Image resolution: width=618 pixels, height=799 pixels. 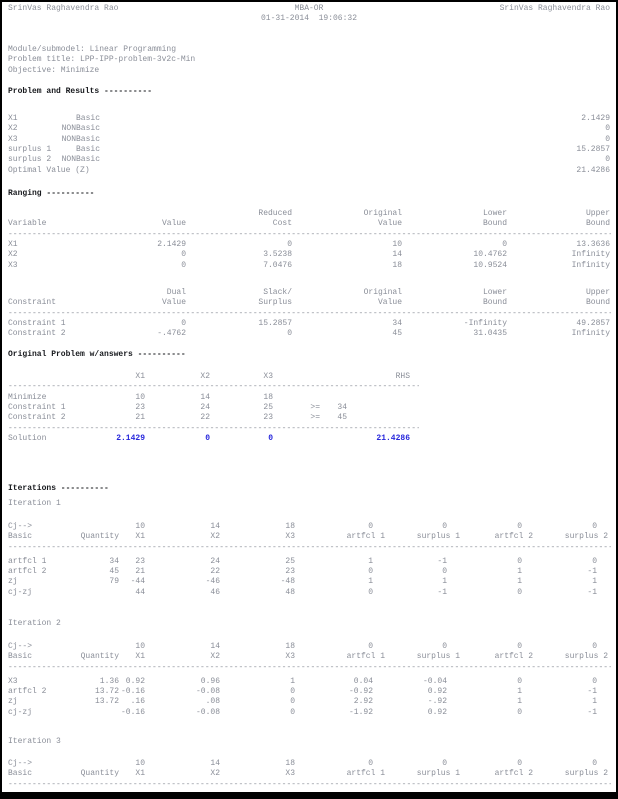 What do you see at coordinates (592, 692) in the screenshot?
I see `table-cell: -1` at bounding box center [592, 692].